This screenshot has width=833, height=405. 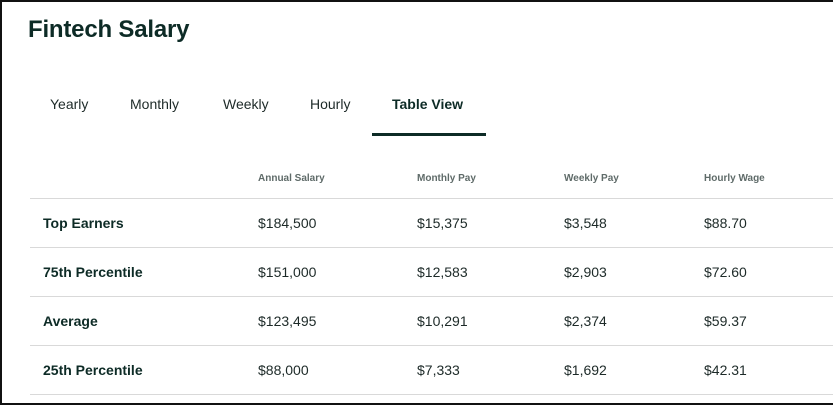 I want to click on row-label: 25th Percentile, so click(x=93, y=370).